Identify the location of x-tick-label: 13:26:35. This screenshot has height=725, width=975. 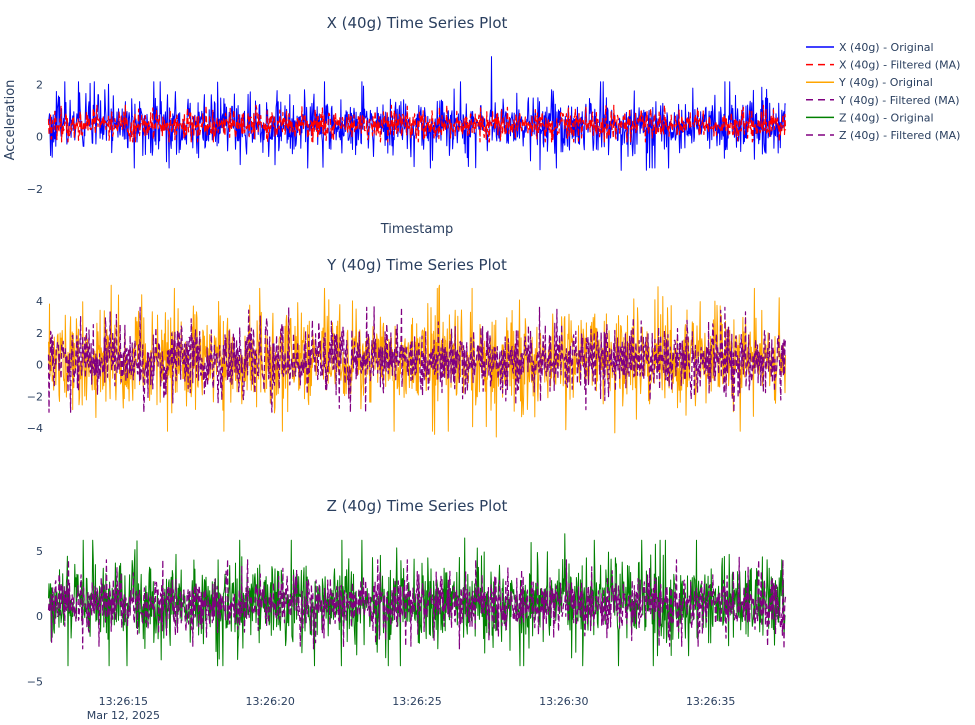
(710, 701).